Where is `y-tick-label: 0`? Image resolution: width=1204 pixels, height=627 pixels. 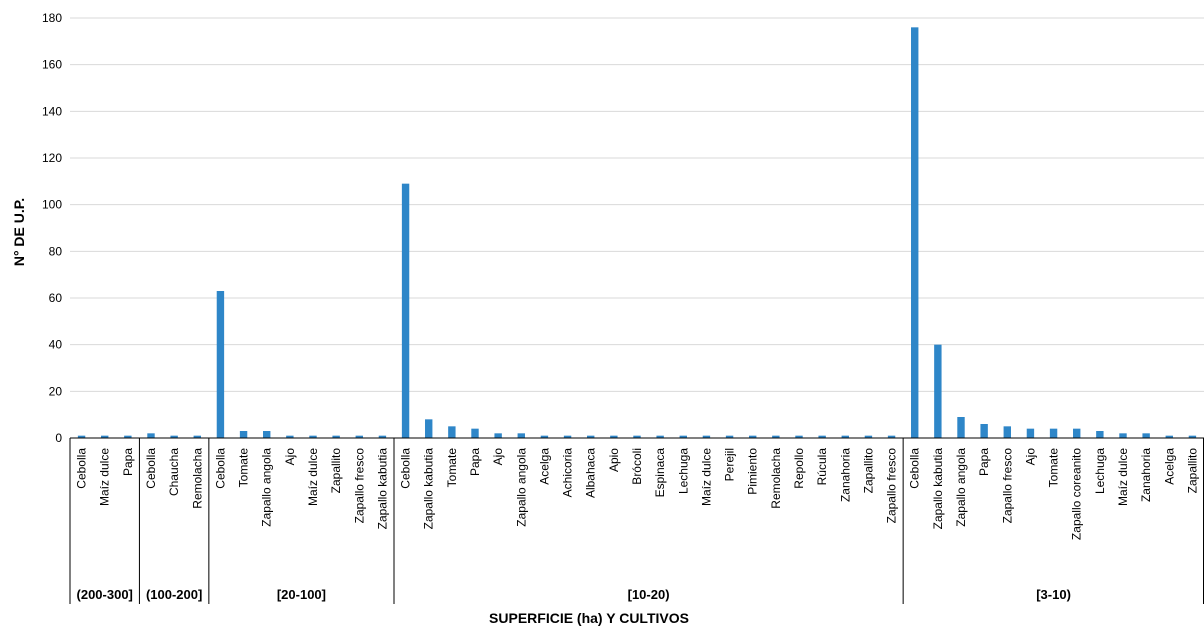
y-tick-label: 0 is located at coordinates (58, 438).